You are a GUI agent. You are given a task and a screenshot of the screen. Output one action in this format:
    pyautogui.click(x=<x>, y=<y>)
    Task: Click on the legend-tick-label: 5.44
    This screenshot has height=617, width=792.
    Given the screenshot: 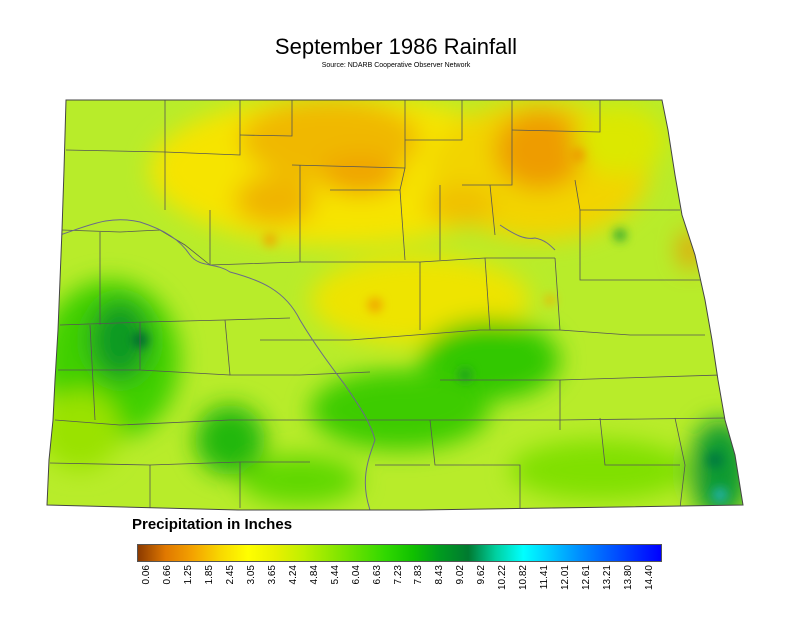 What is the action you would take?
    pyautogui.click(x=335, y=575)
    